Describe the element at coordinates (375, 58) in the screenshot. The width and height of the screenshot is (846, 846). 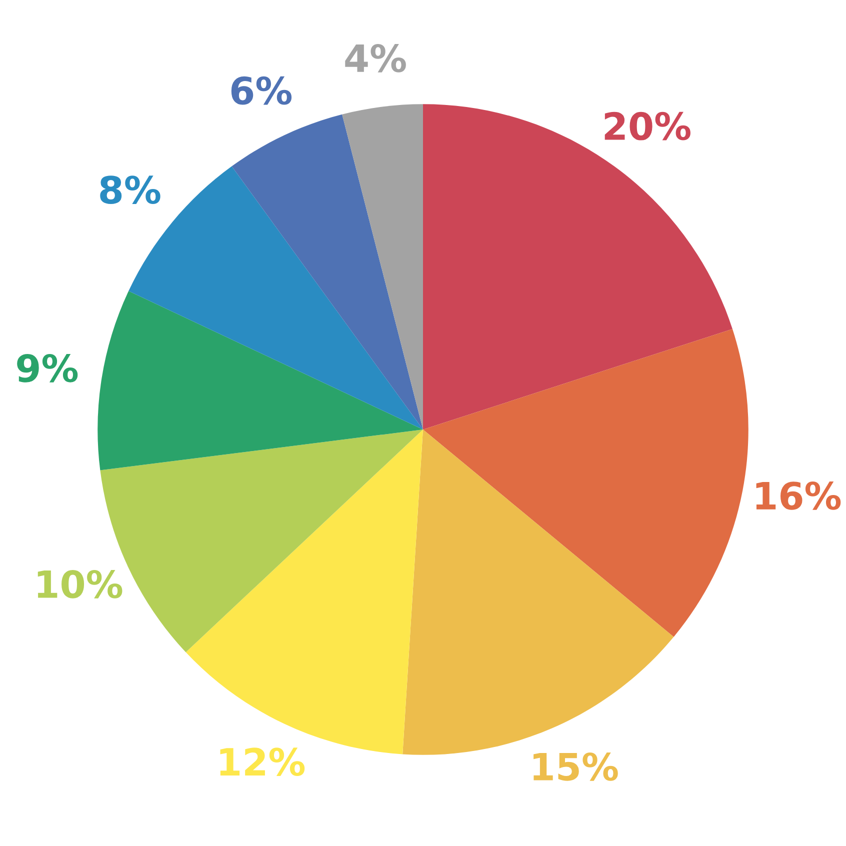
I see `data-label: 4%` at that location.